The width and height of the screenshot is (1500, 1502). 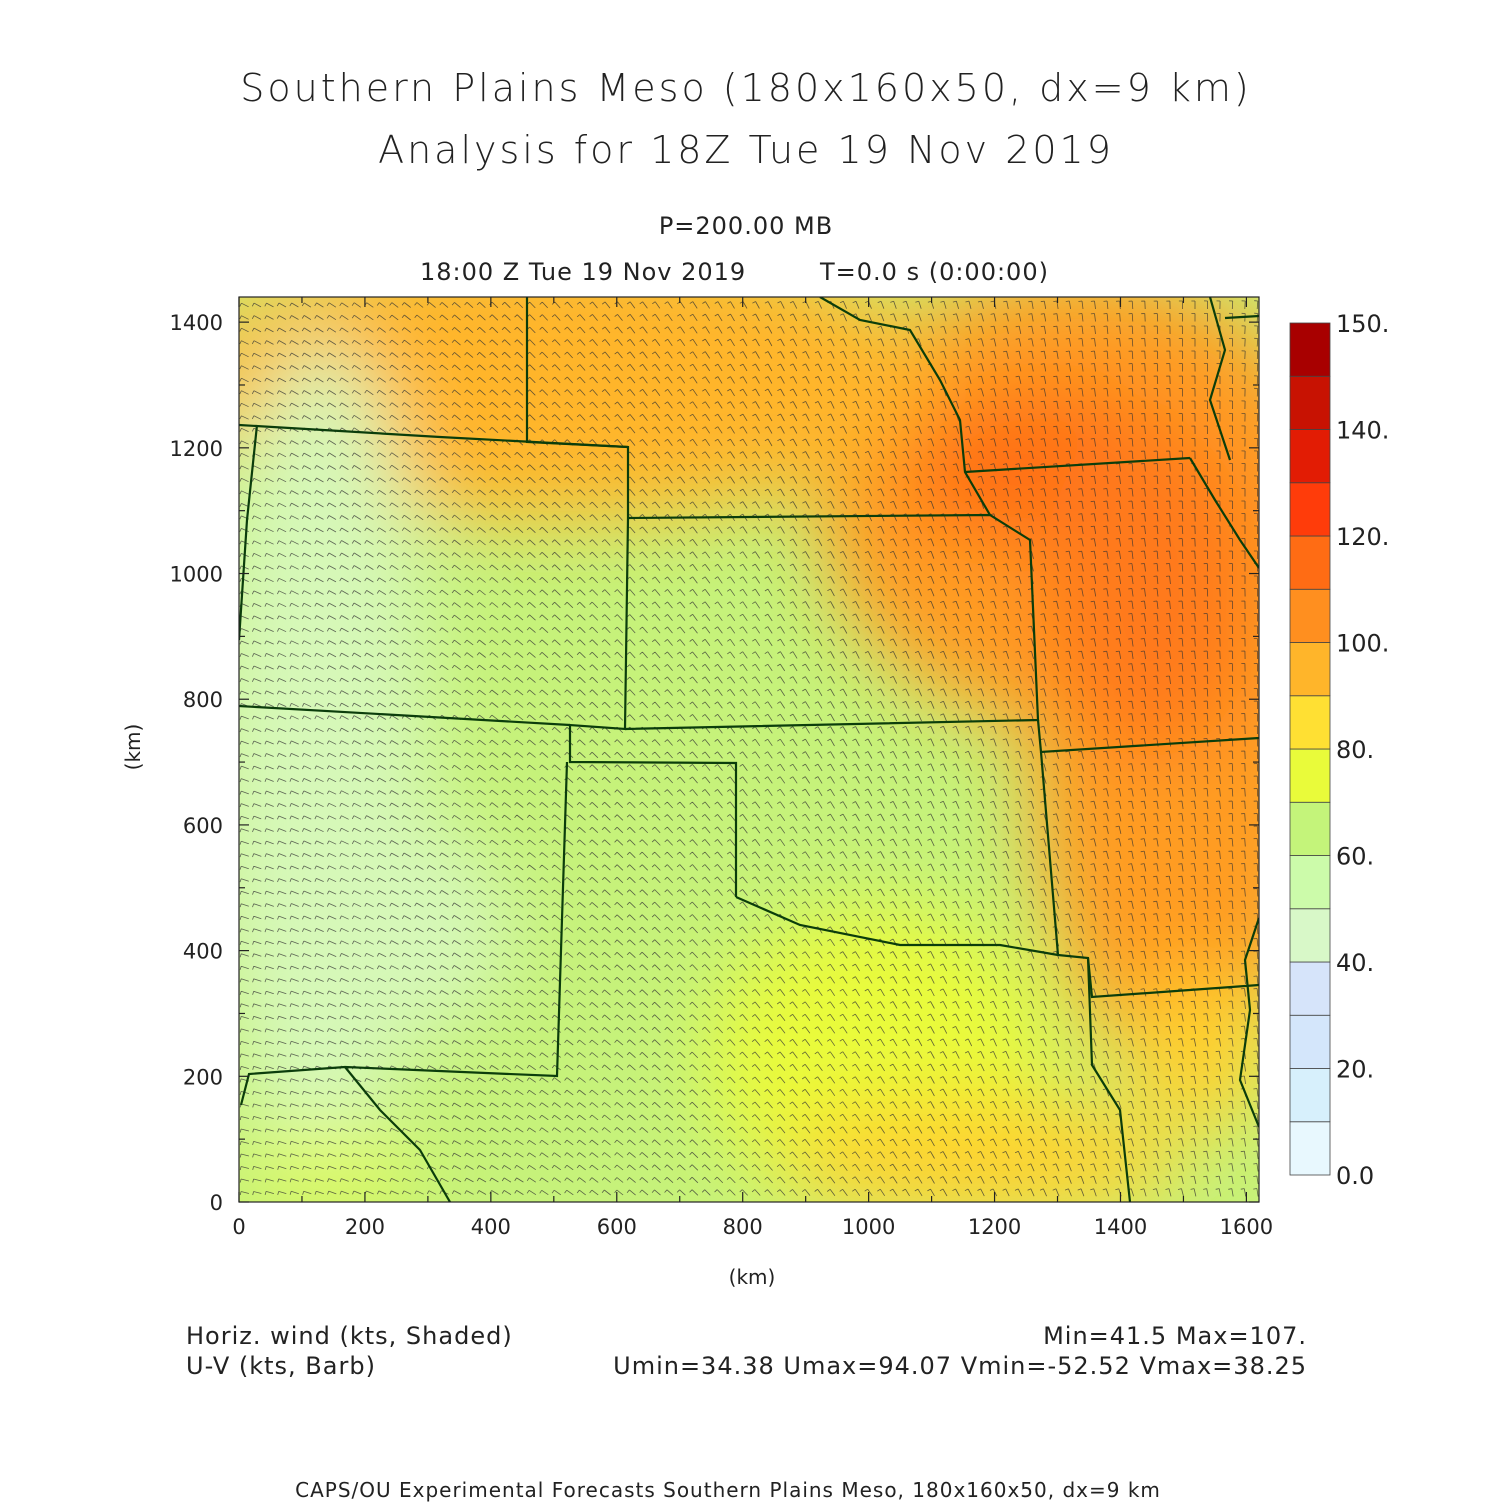 I want to click on y-tick-label: 1400, so click(x=196, y=323).